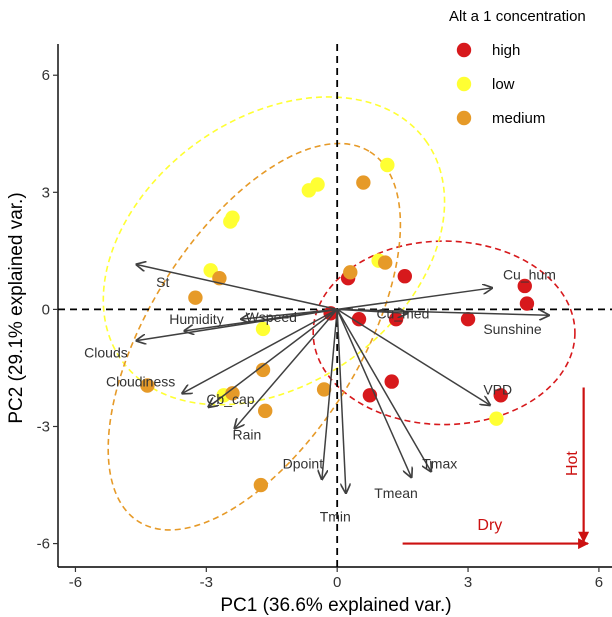 The width and height of the screenshot is (612, 617). I want to click on loading-label-vpd: VPD, so click(497, 389).